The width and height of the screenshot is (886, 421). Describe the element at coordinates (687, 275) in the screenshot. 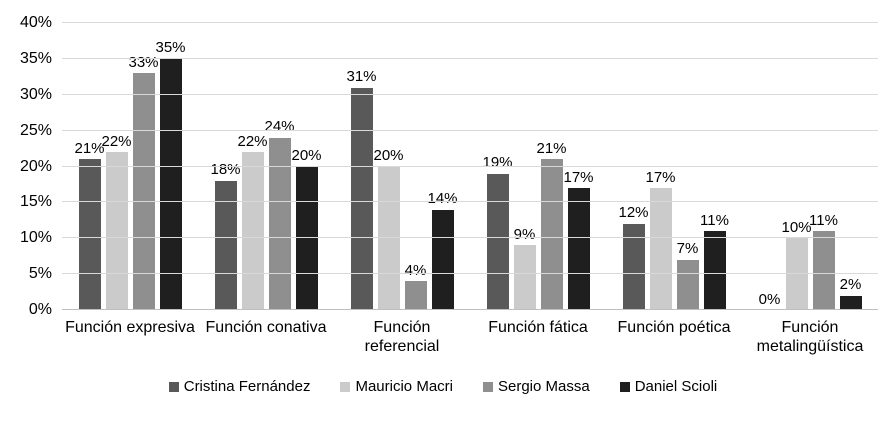

I see `bar: 7%` at that location.